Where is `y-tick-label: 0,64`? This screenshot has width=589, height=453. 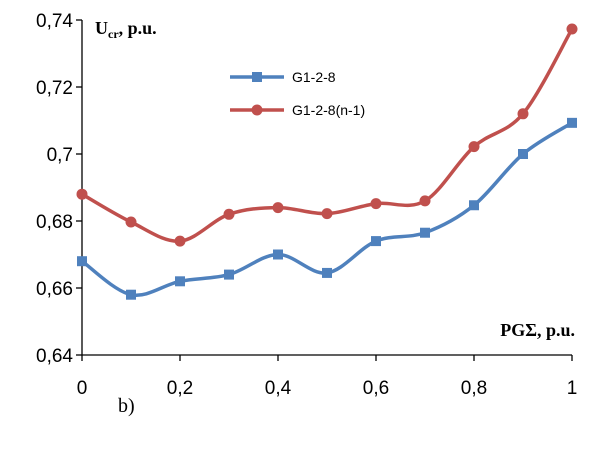 y-tick-label: 0,64 is located at coordinates (54, 356).